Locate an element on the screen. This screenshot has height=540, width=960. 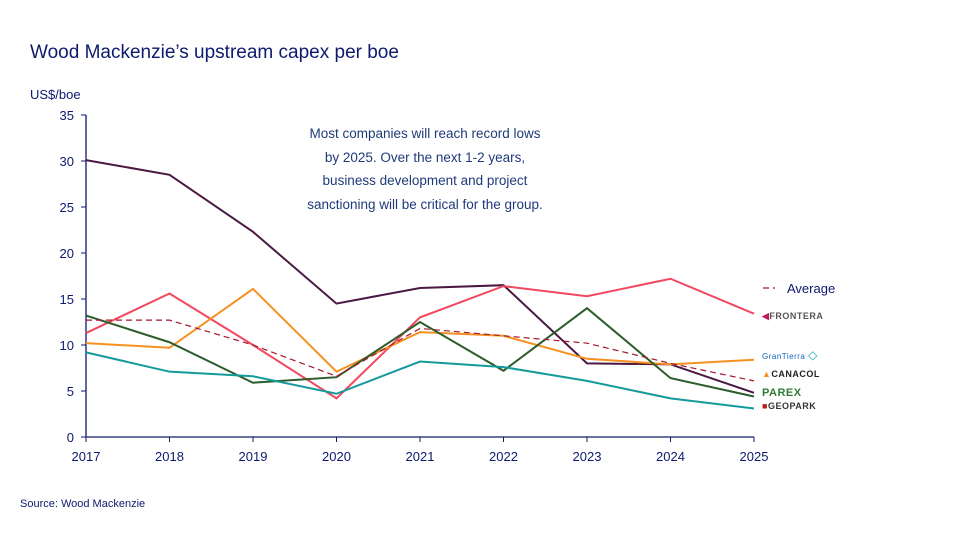
x-tick-label: 2024 is located at coordinates (670, 456).